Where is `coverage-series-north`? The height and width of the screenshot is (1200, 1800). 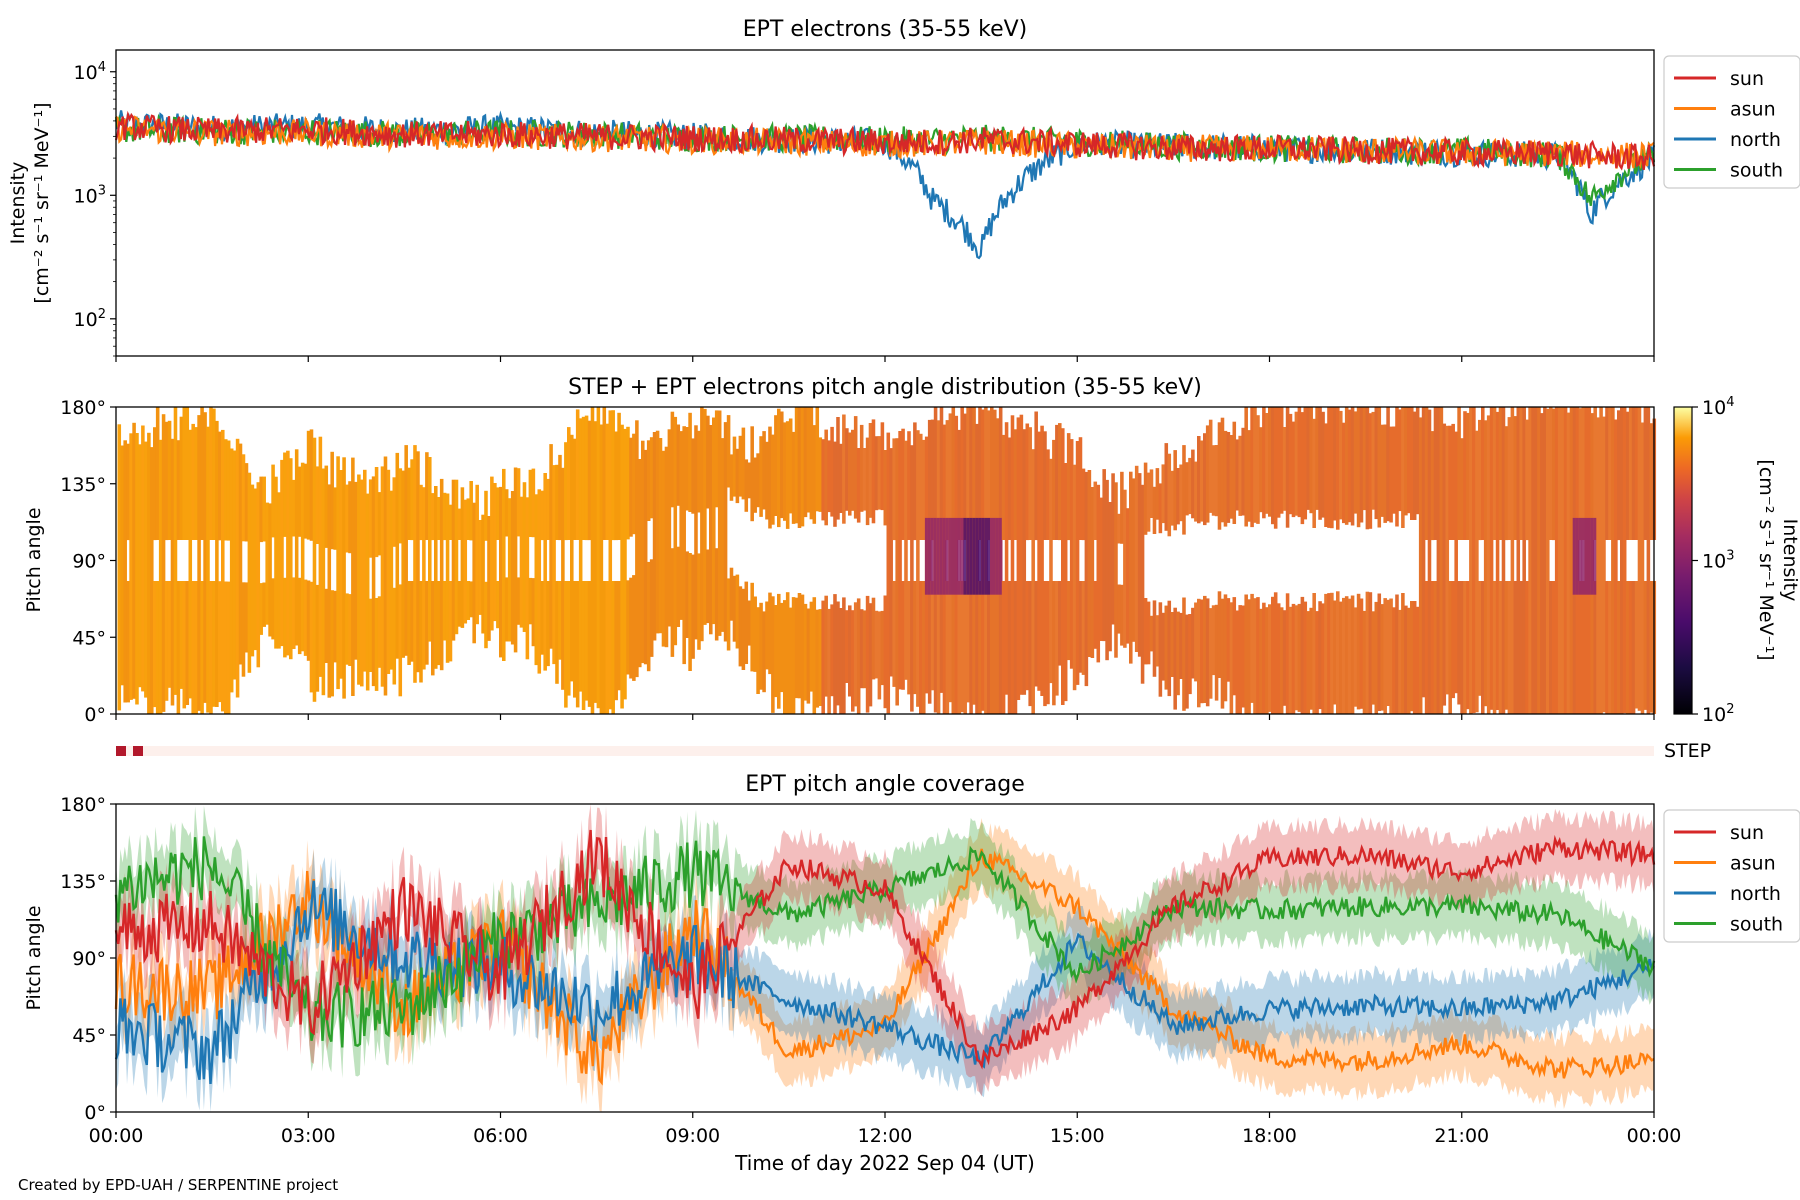
coverage-series-north is located at coordinates (884, 982).